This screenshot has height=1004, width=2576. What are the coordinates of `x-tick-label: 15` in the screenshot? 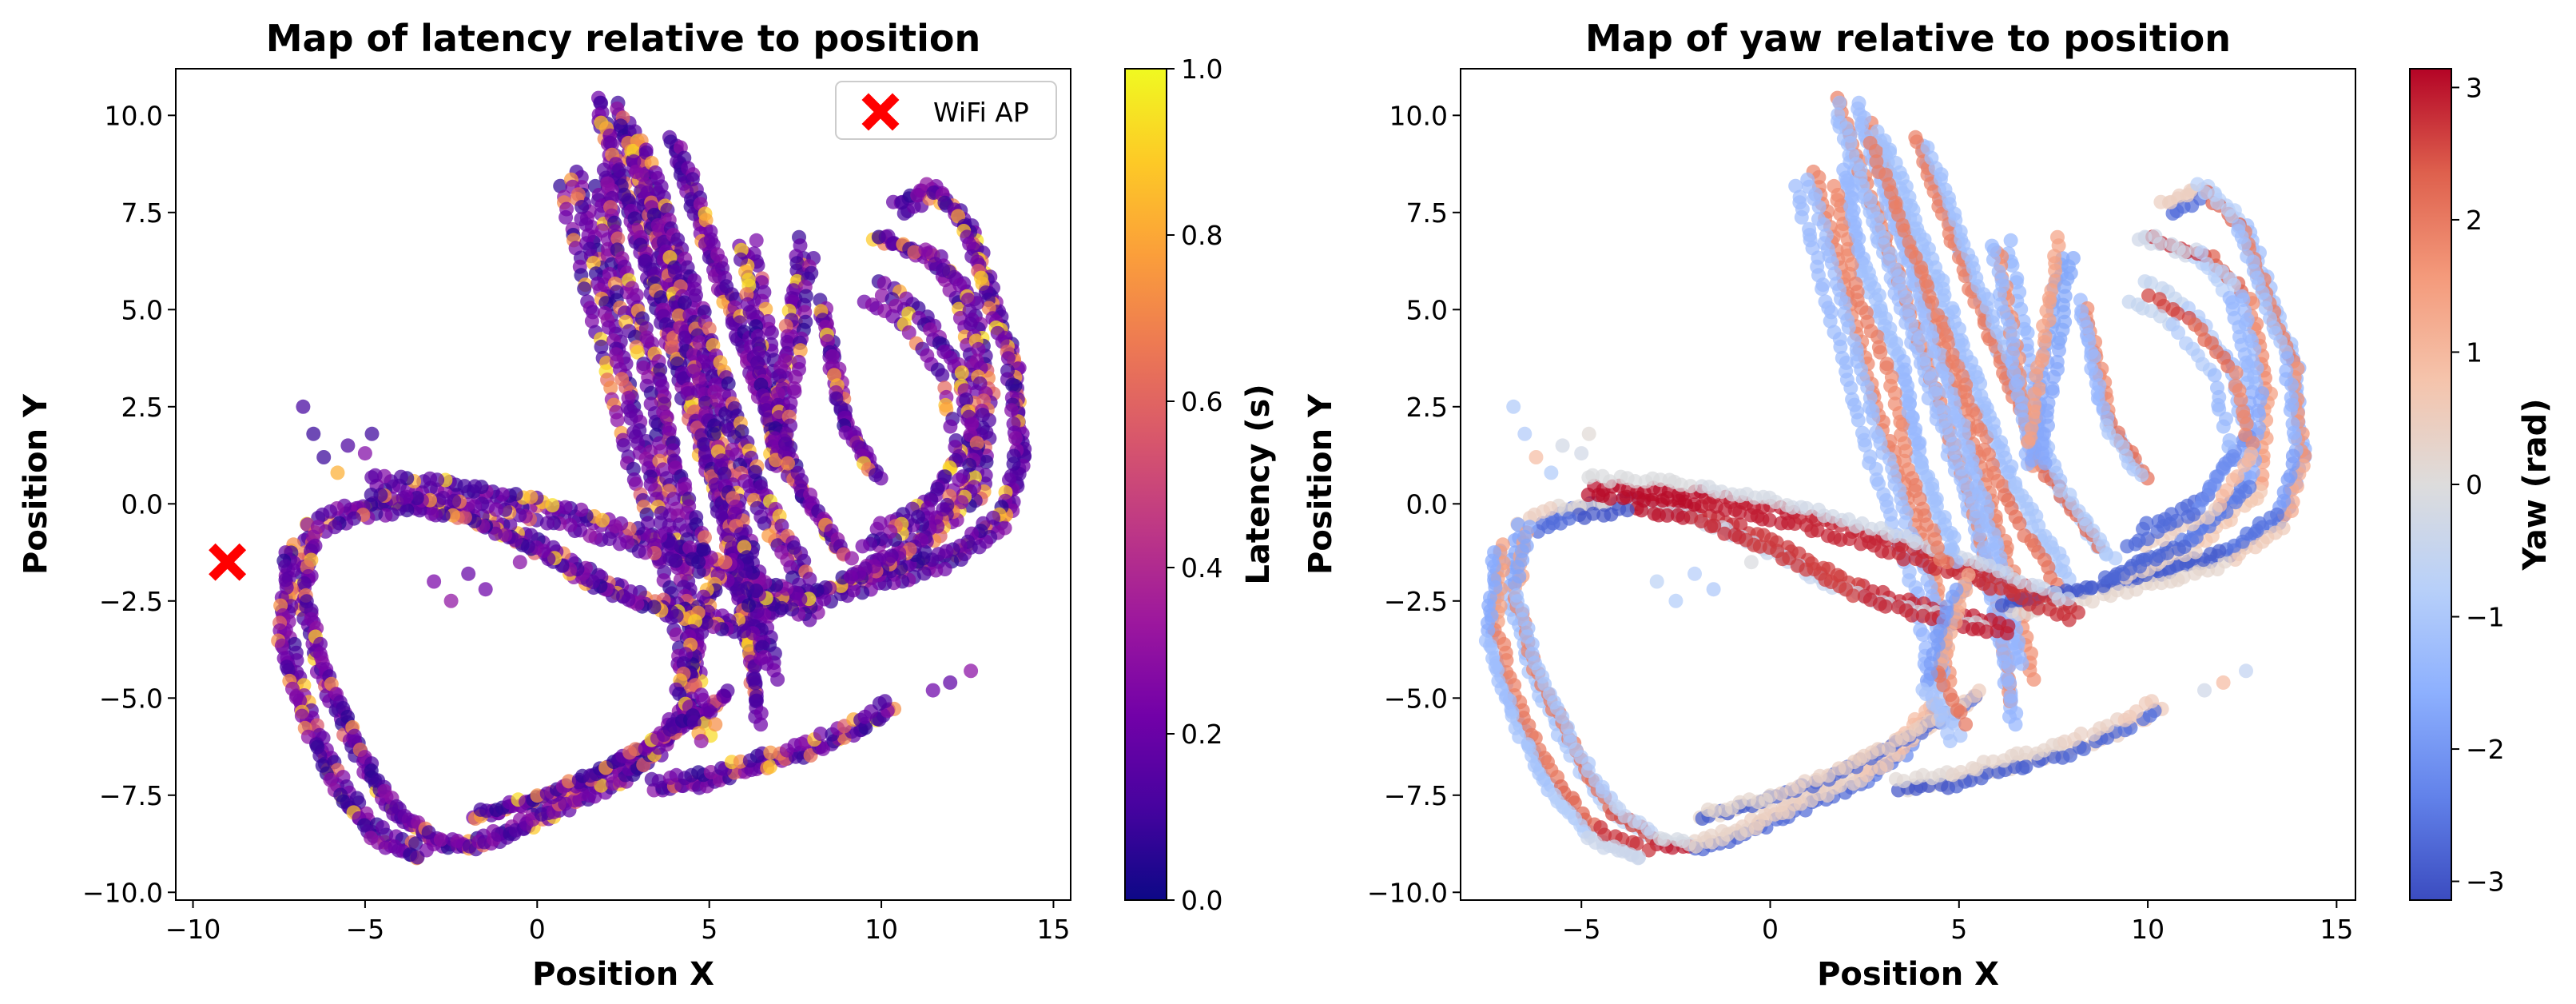 It's located at (1053, 930).